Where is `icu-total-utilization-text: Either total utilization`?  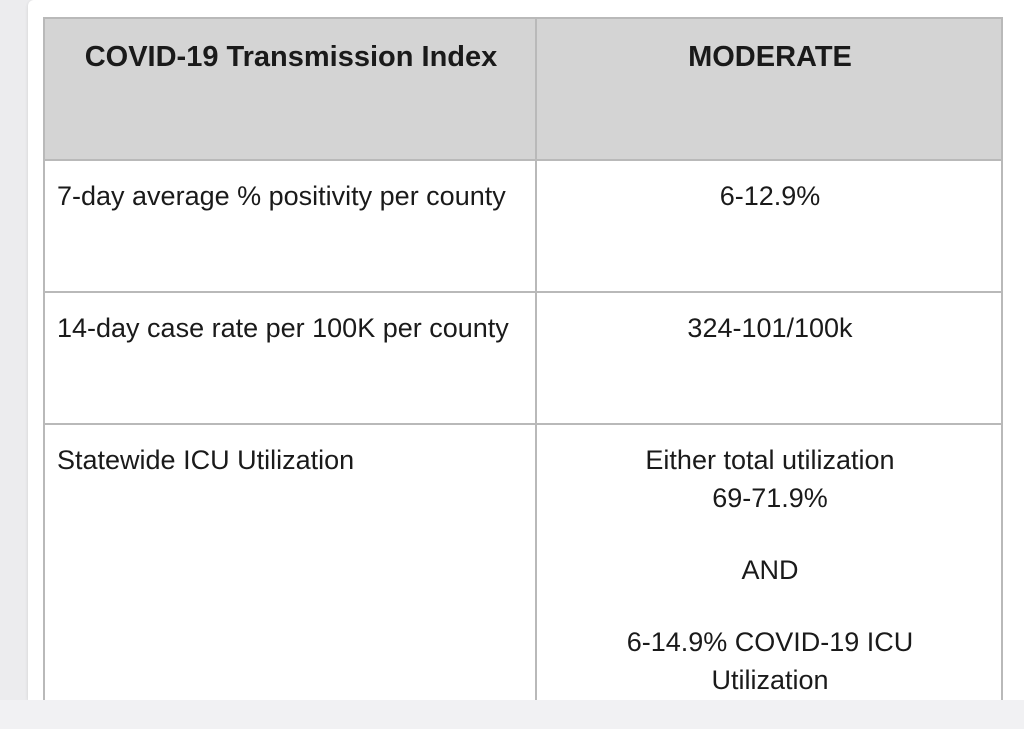
icu-total-utilization-text: Either total utilization is located at coordinates (770, 460).